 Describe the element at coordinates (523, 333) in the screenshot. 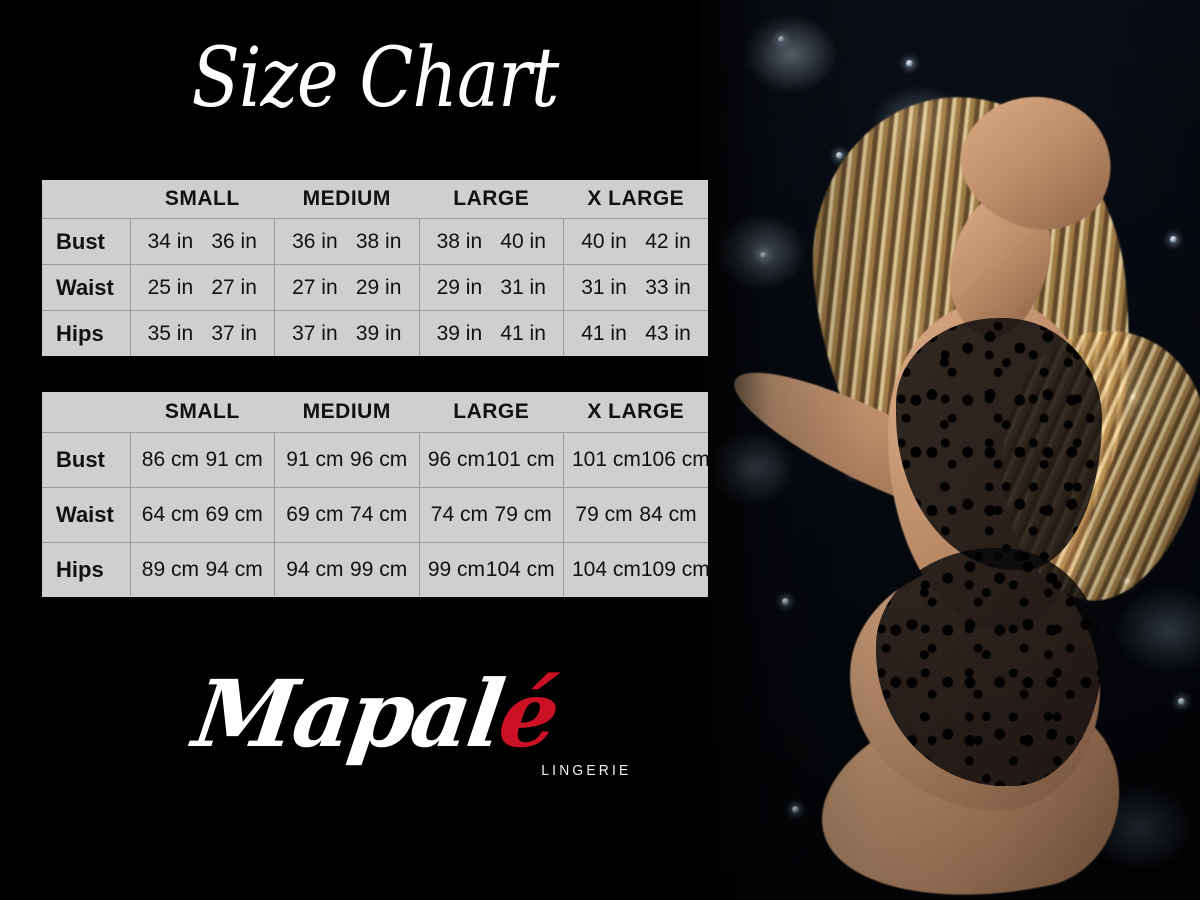

I see `value-max: 41 in` at that location.